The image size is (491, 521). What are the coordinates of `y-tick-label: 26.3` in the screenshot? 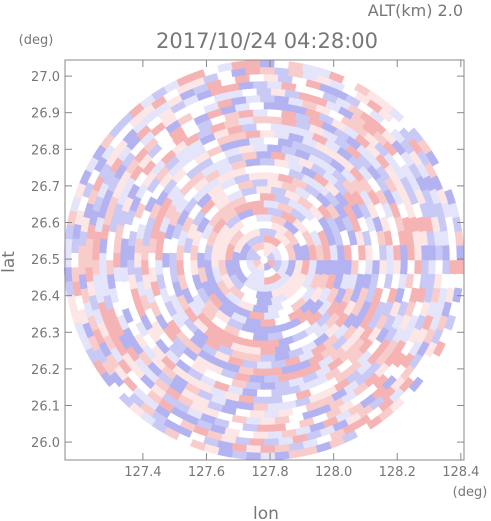 It's located at (45, 333).